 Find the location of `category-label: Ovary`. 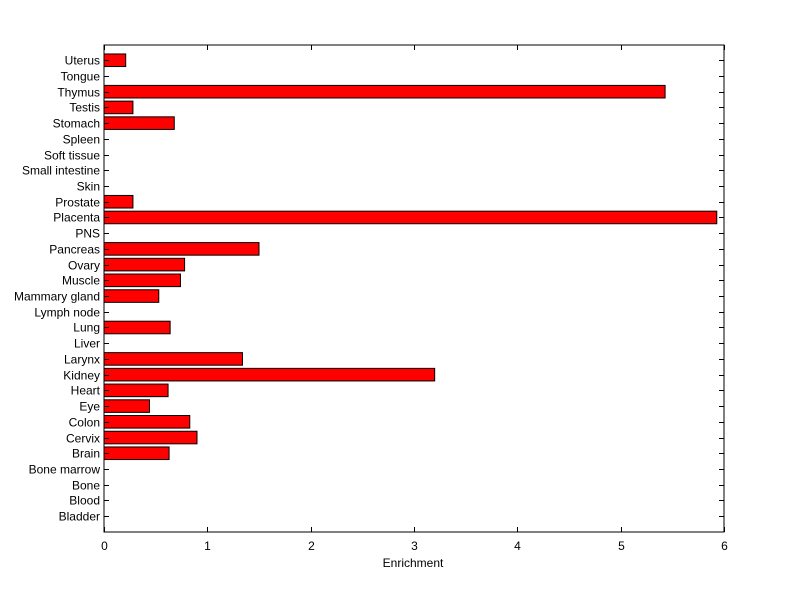

category-label: Ovary is located at coordinates (84, 266).